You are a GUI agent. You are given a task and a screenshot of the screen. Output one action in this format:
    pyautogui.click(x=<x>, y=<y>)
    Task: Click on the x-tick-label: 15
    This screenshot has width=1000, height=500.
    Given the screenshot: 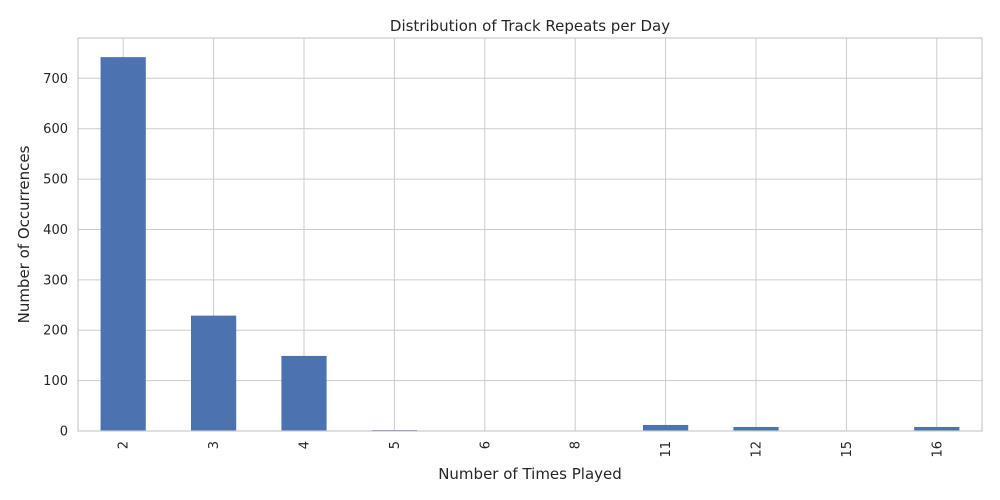 What is the action you would take?
    pyautogui.click(x=847, y=449)
    